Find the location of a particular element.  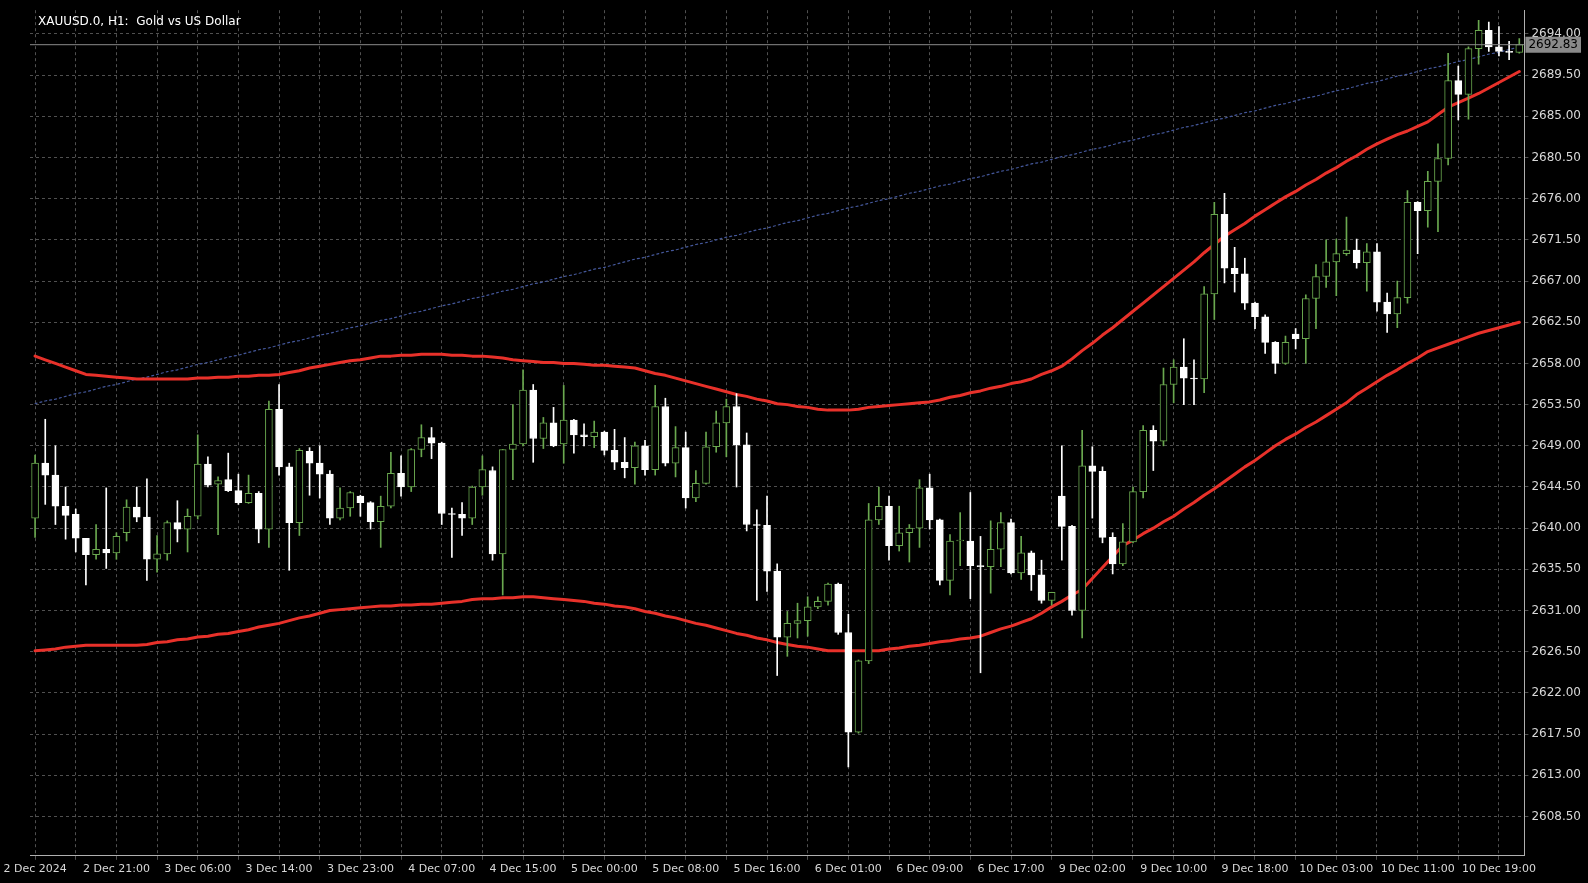

x-tick-label: 10 Dec 03:00 is located at coordinates (1336, 869).